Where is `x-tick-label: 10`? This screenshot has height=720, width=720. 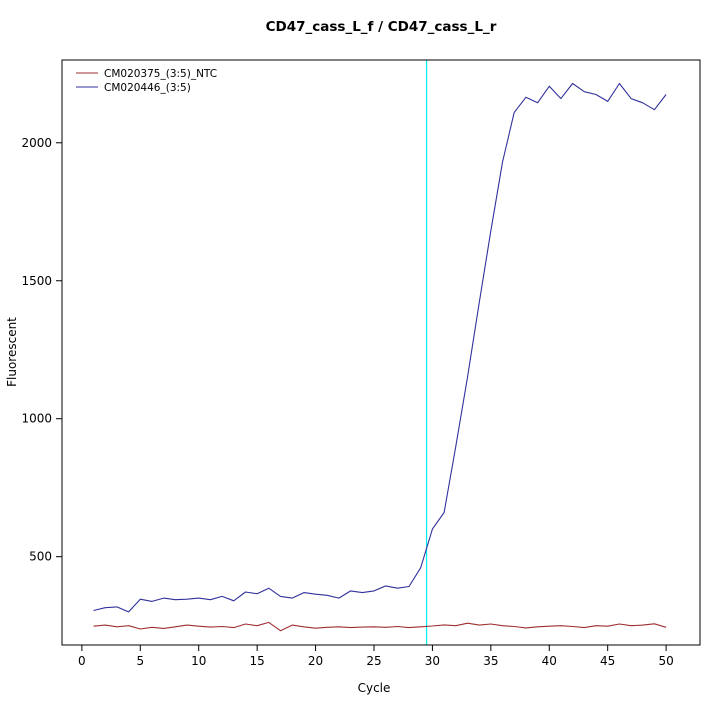 x-tick-label: 10 is located at coordinates (198, 661).